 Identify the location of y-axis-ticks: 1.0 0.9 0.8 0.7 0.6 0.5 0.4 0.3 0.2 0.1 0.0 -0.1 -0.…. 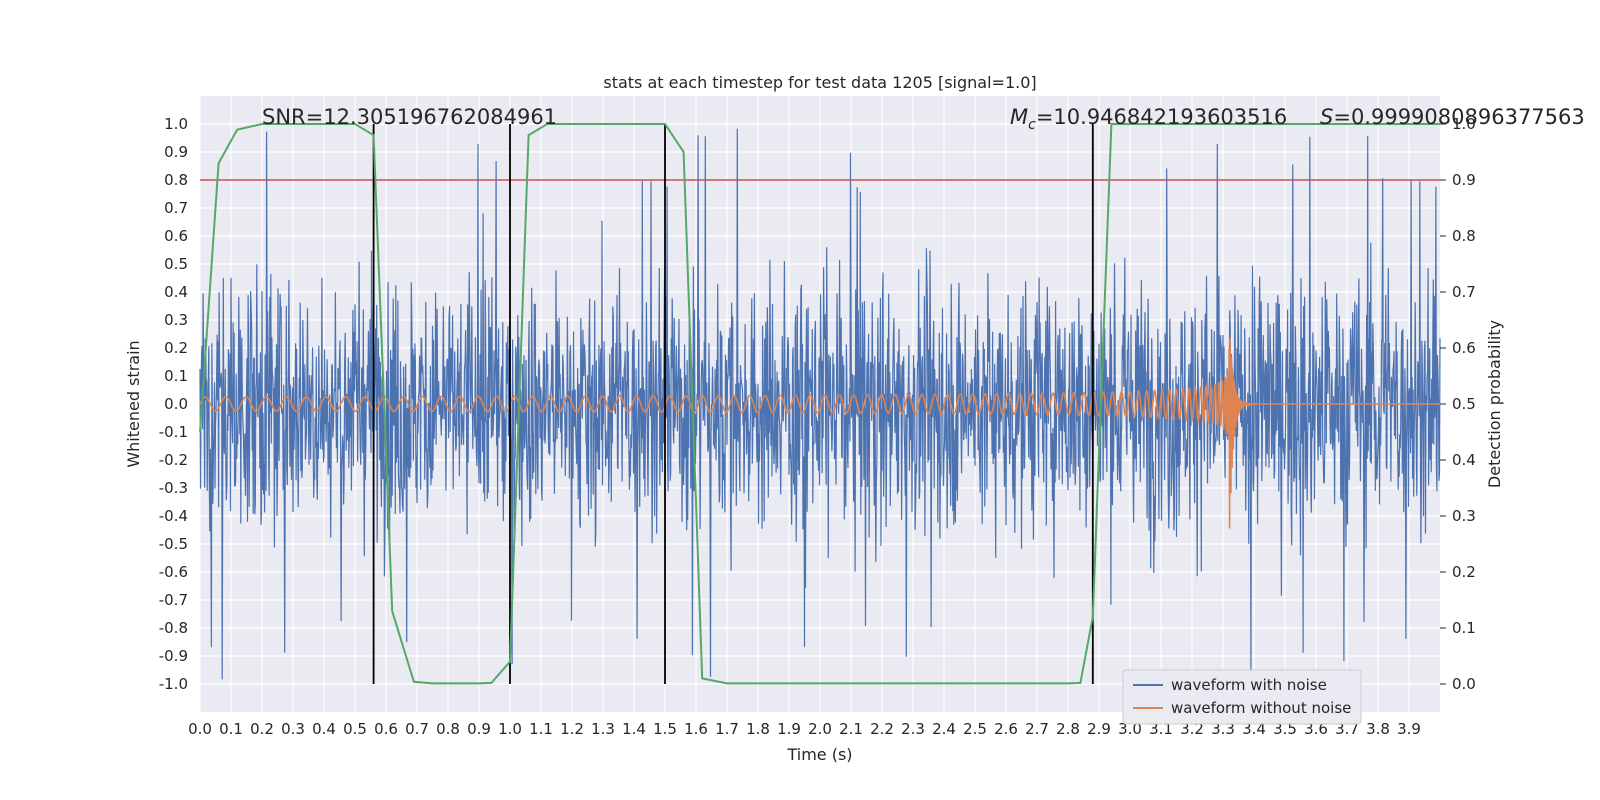
(173, 404).